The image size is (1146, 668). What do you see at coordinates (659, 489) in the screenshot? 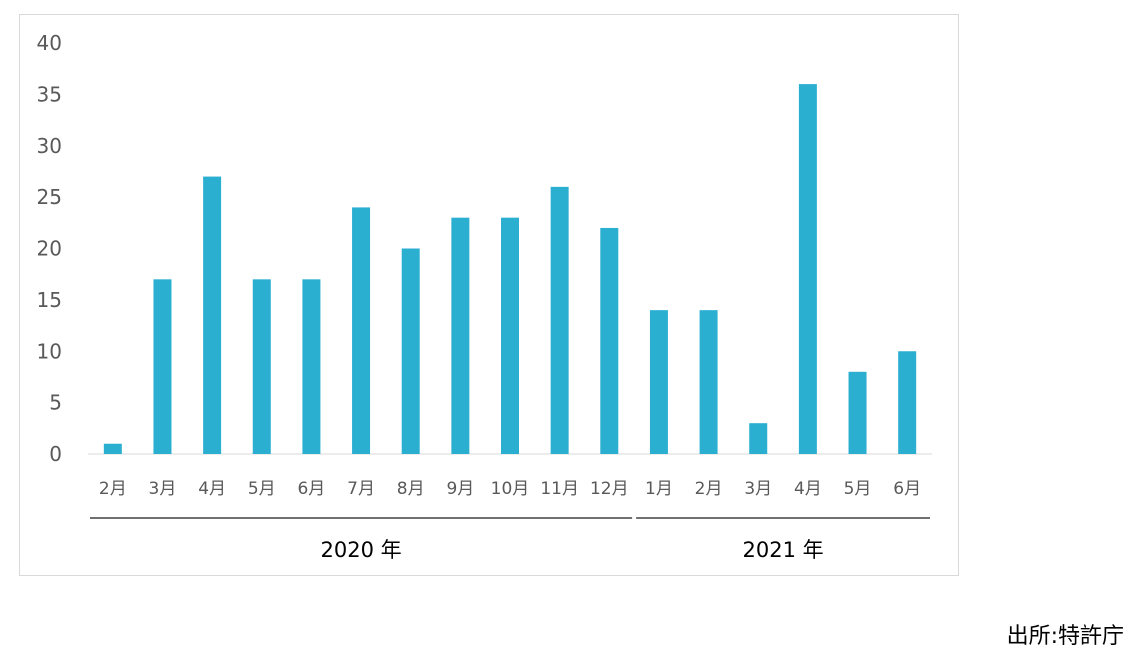
I see `x-tick-label: 1月` at bounding box center [659, 489].